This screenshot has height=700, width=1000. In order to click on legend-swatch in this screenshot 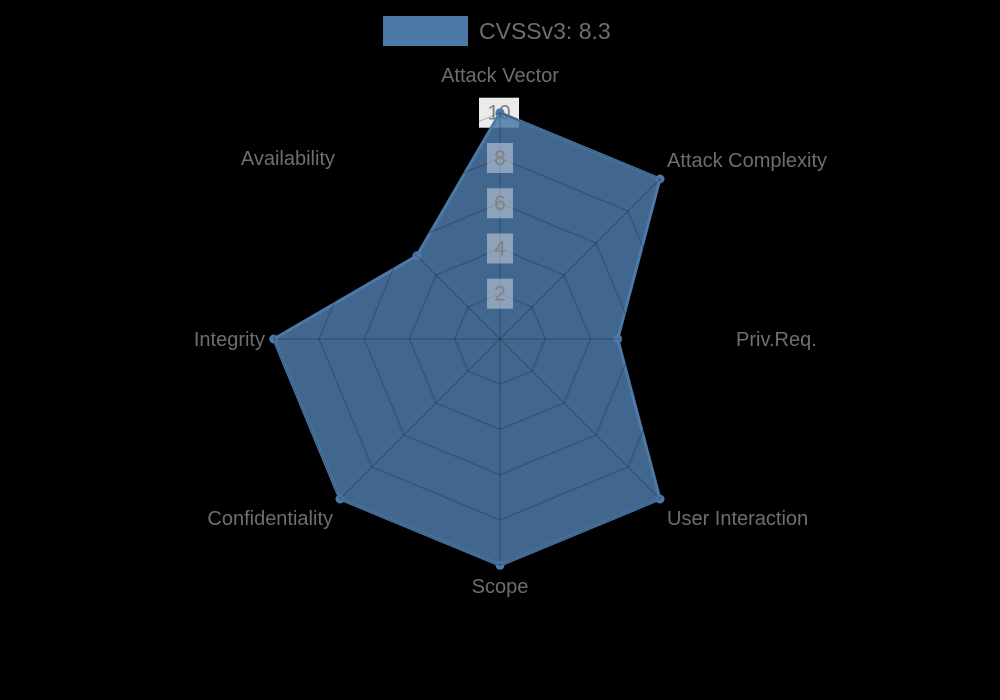, I will do `click(425, 31)`.